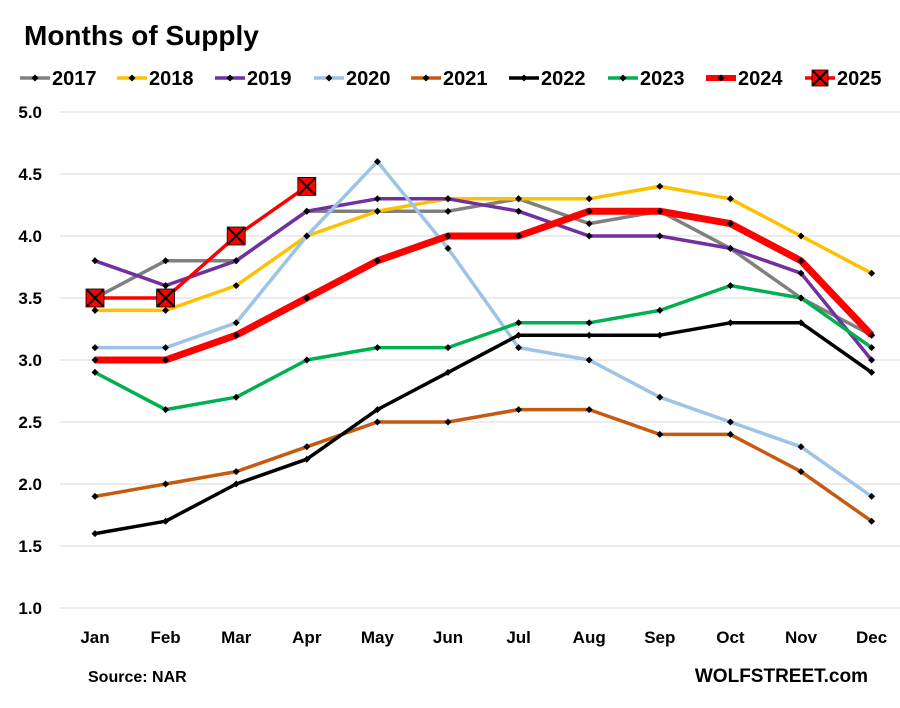 The image size is (900, 708). I want to click on legend-marker-x, so click(820, 78).